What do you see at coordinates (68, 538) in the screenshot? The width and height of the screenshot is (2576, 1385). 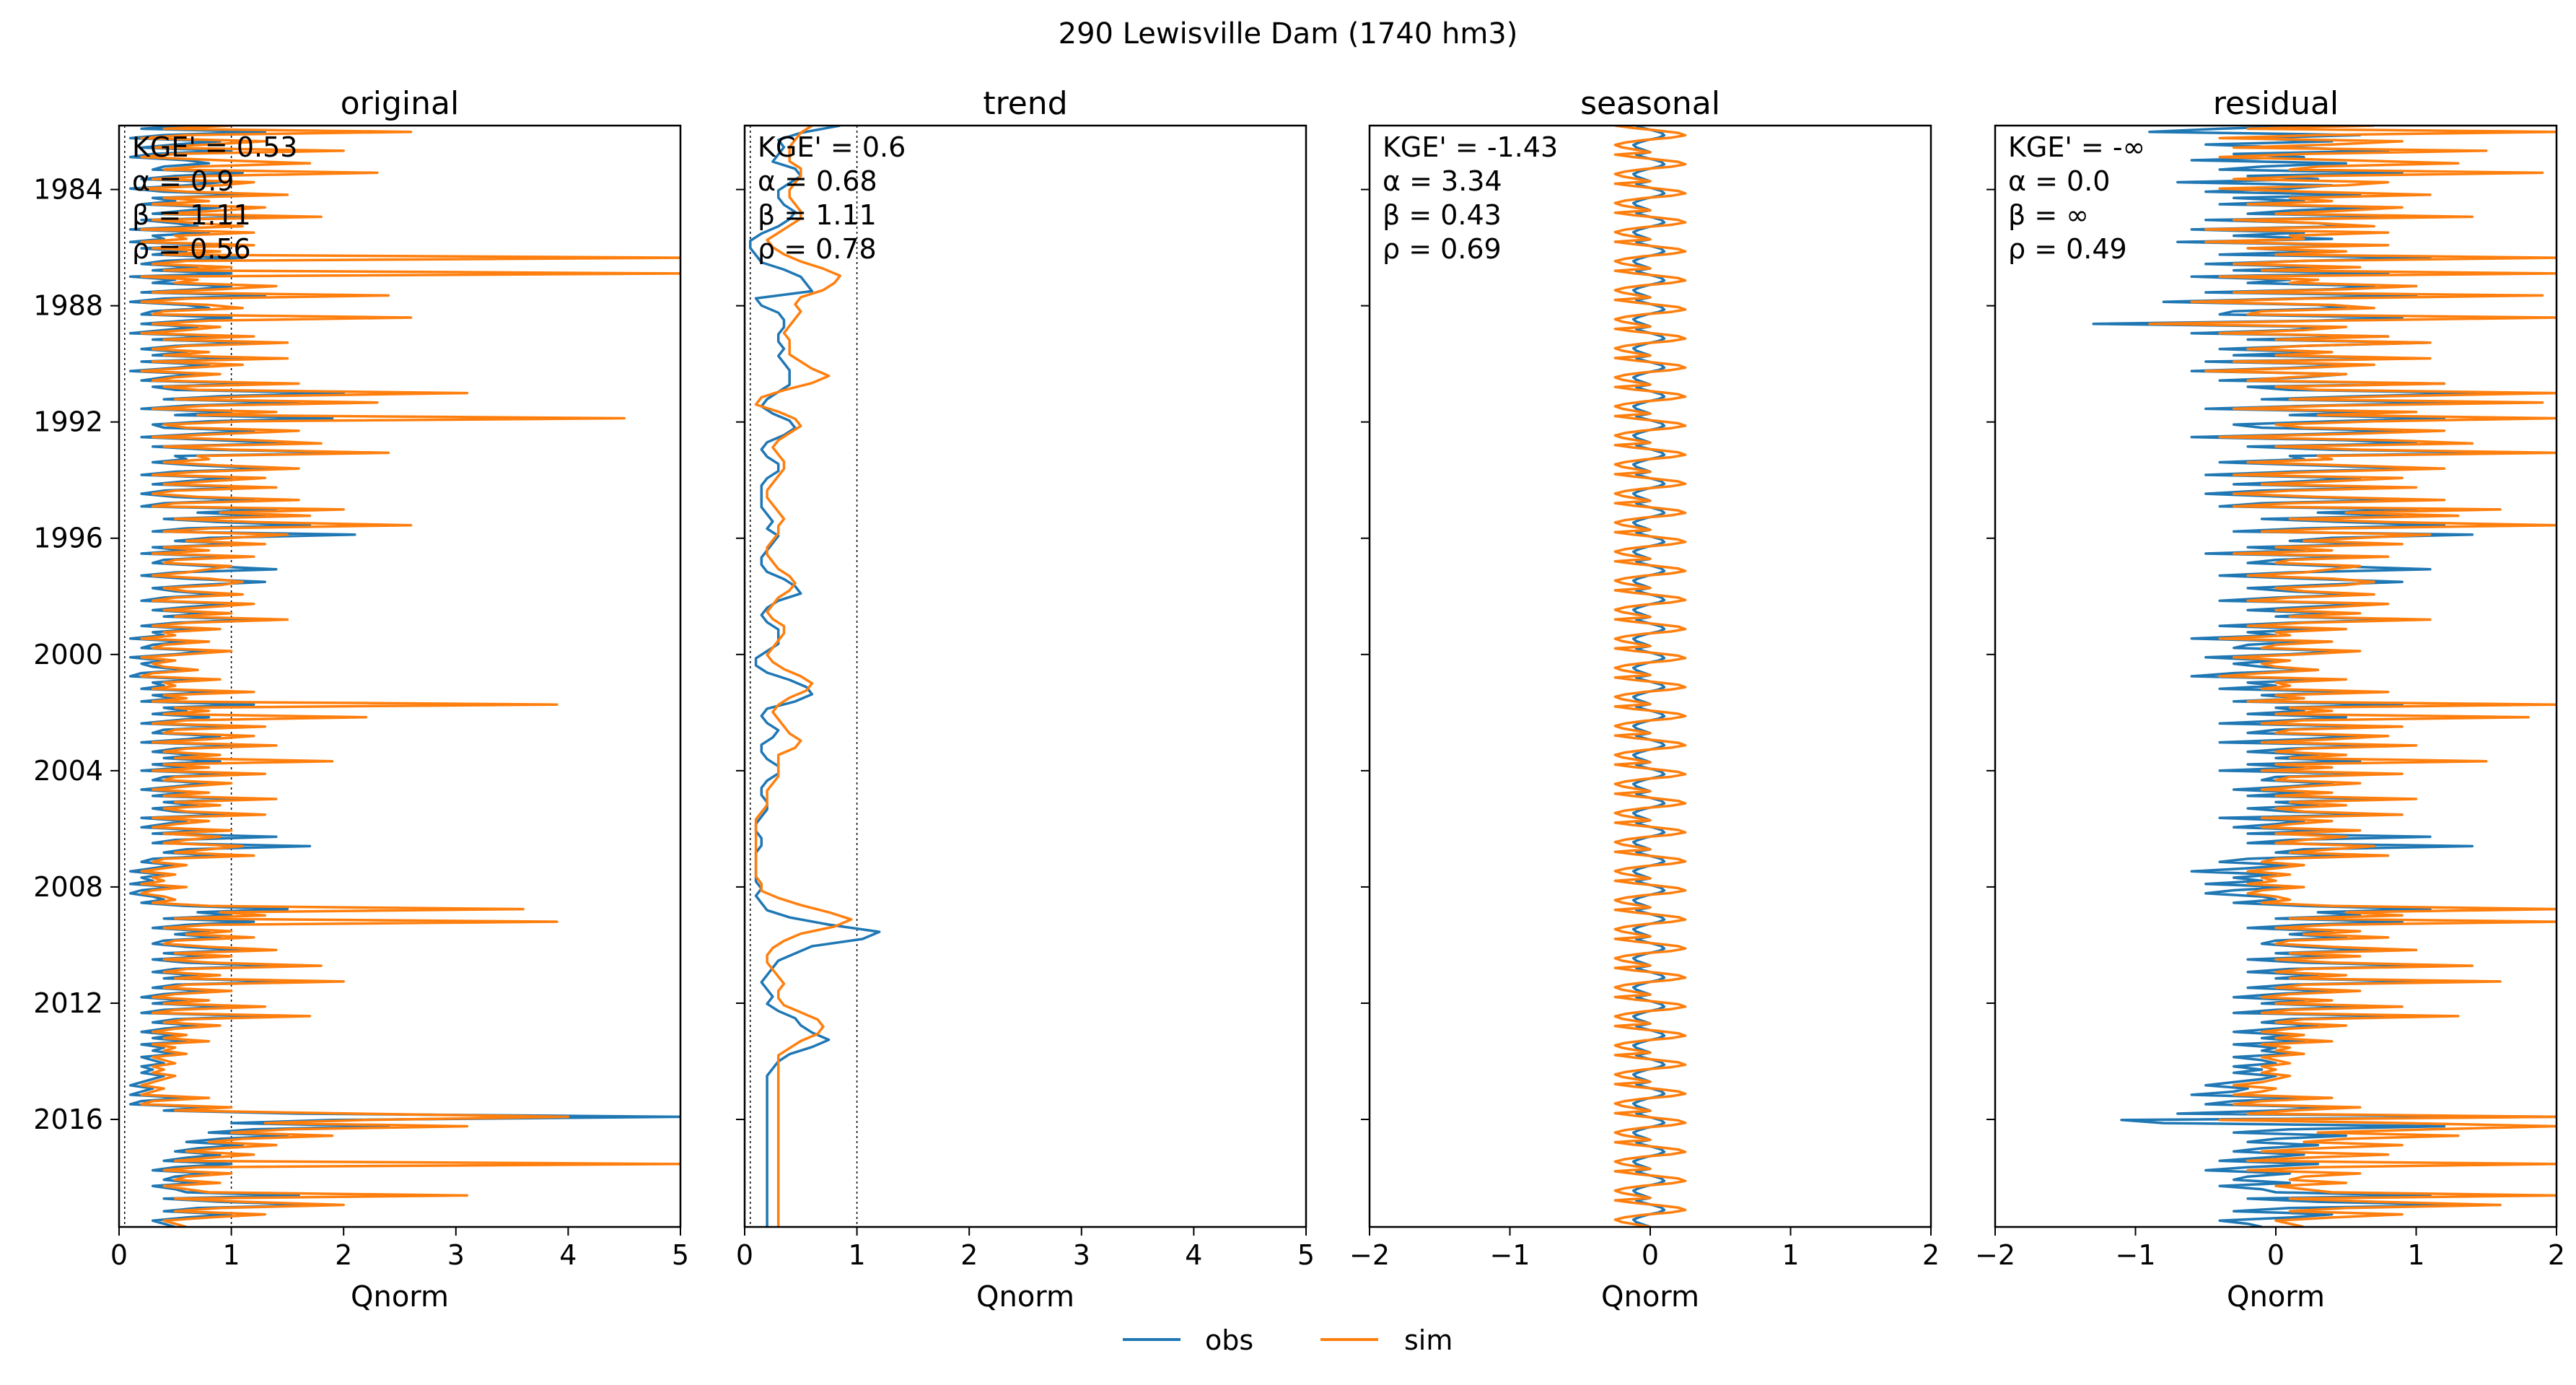 I see `y-tick-label: 1996` at bounding box center [68, 538].